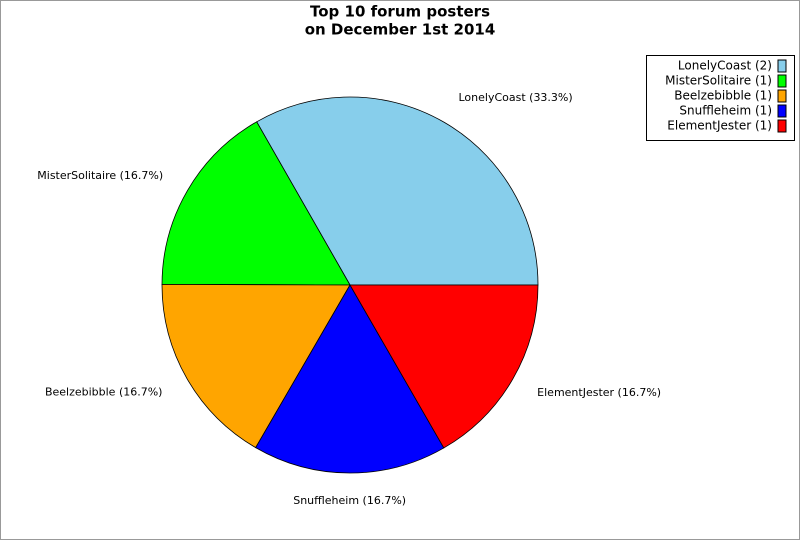 This screenshot has width=800, height=540. Describe the element at coordinates (104, 392) in the screenshot. I see `slice-label: Beelzebibble (16.7%)` at that location.